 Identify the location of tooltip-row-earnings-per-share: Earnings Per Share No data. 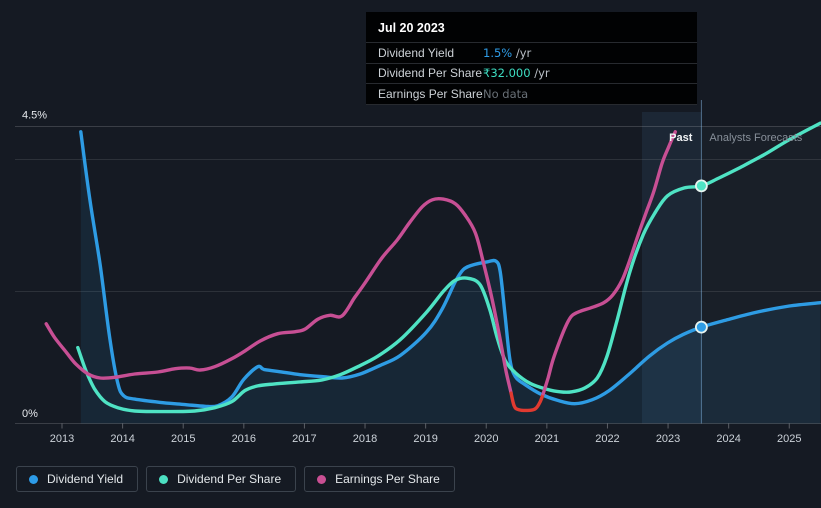
(531, 94).